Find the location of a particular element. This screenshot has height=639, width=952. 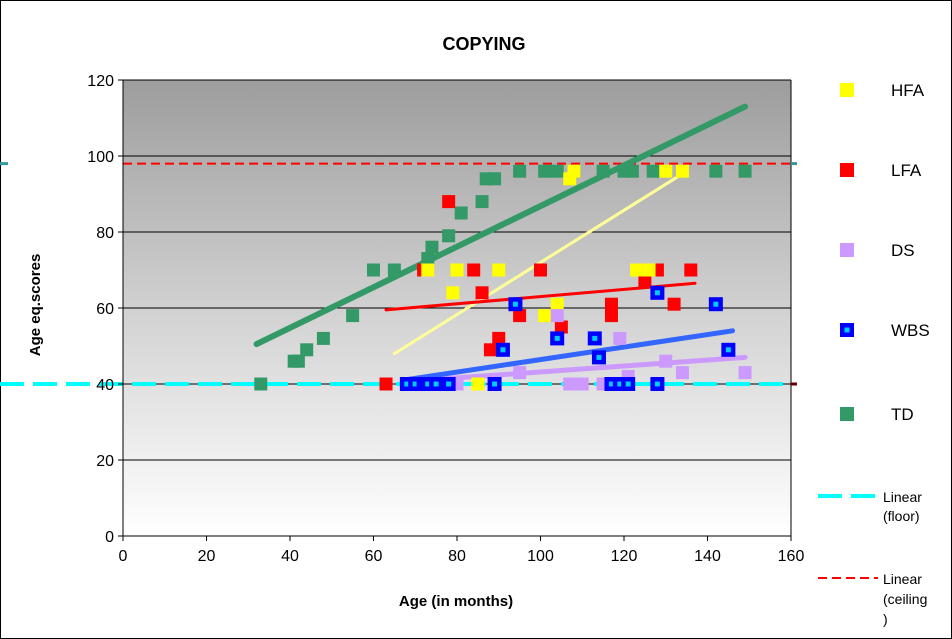

legend-label-floor-2: (floor) is located at coordinates (901, 516).